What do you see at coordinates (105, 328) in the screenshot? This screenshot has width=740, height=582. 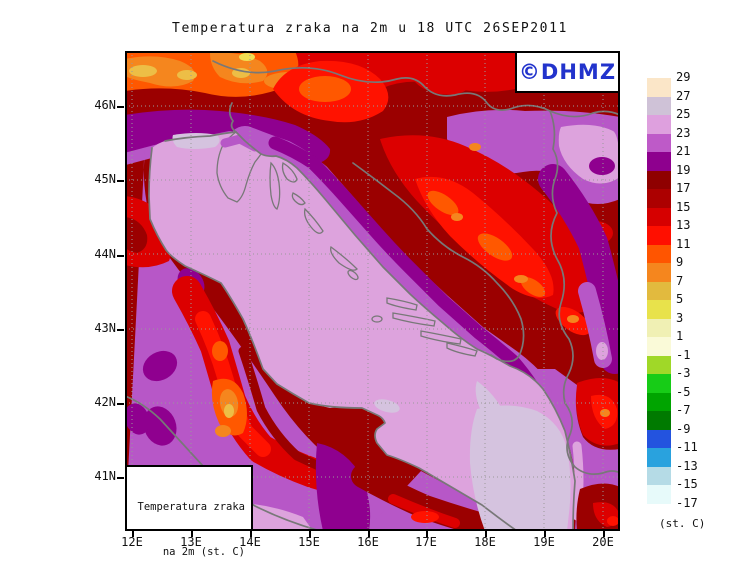 I see `lat-label-43N: 43N` at bounding box center [105, 328].